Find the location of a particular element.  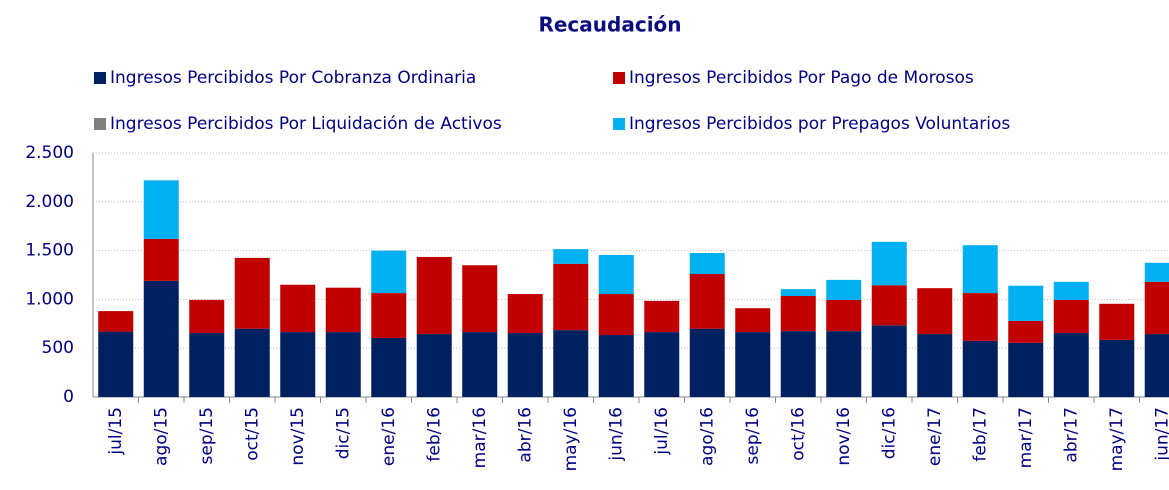

x-tick-label: dic/15 is located at coordinates (343, 433).